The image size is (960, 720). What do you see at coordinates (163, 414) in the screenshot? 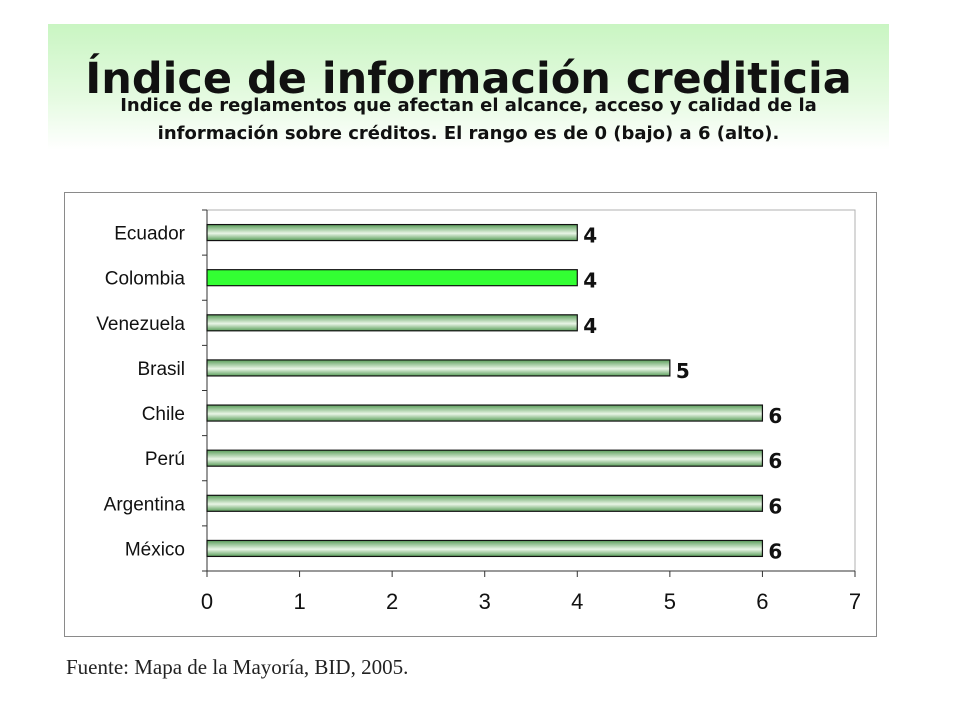
I see `category-label: Chile` at bounding box center [163, 414].